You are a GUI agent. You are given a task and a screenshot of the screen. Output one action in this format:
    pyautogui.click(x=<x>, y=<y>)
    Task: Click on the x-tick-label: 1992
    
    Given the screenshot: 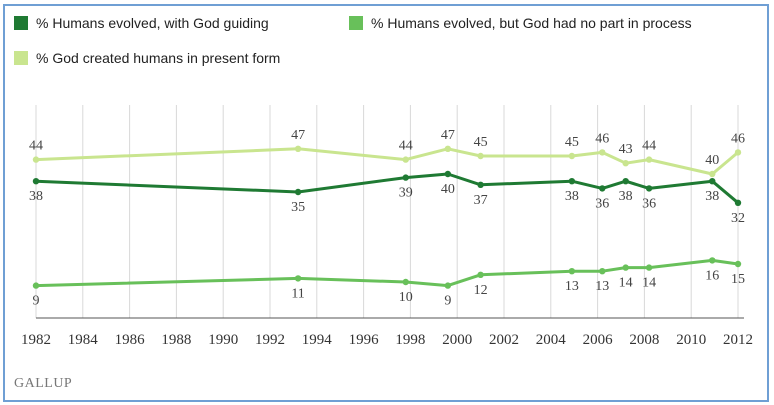 What is the action you would take?
    pyautogui.click(x=270, y=340)
    